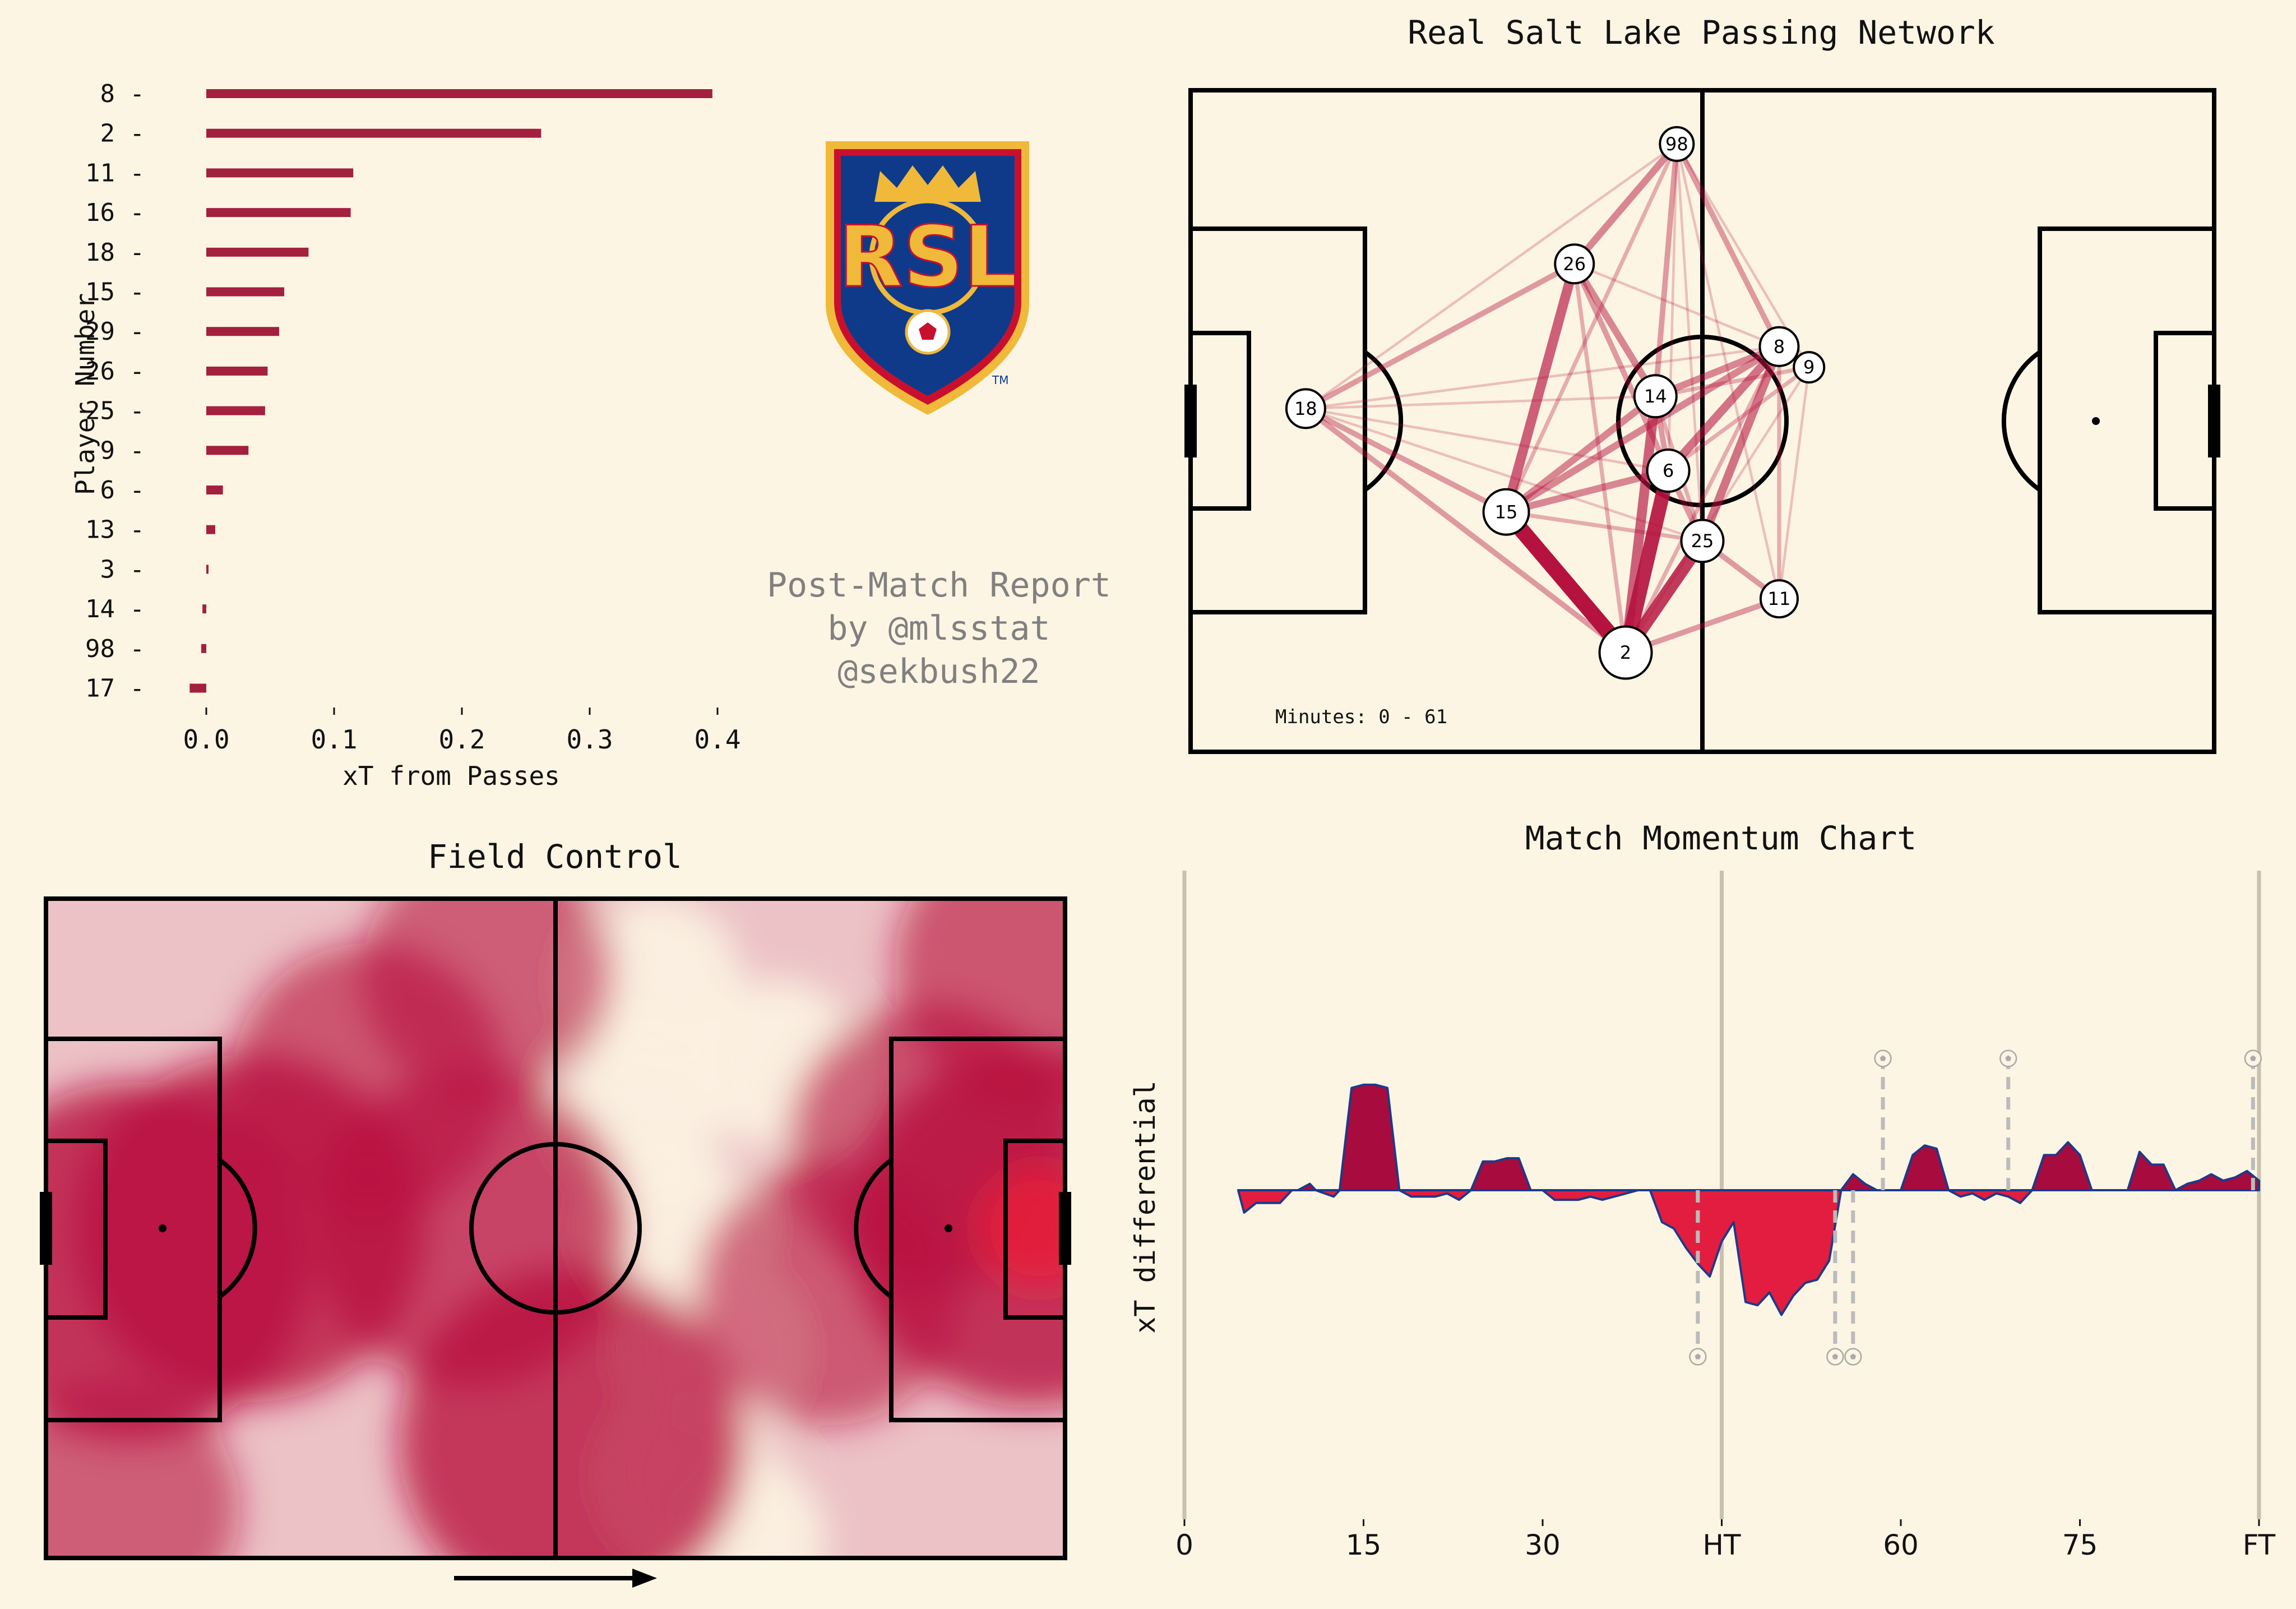  Describe the element at coordinates (122, 94) in the screenshot. I see `xt-y-tick-label: 8 -` at that location.